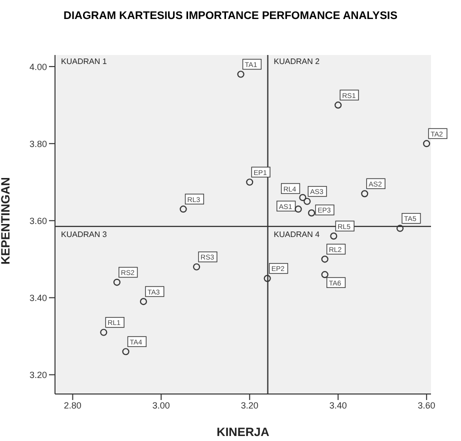 Image resolution: width=461 pixels, height=441 pixels. What do you see at coordinates (161, 405) in the screenshot?
I see `x-tick-label: 3.00` at bounding box center [161, 405].